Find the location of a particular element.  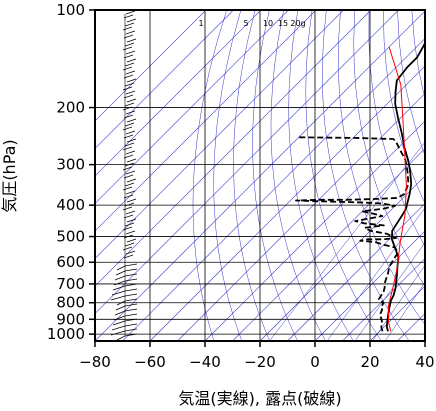

x-tick-label: −60 is located at coordinates (150, 362).